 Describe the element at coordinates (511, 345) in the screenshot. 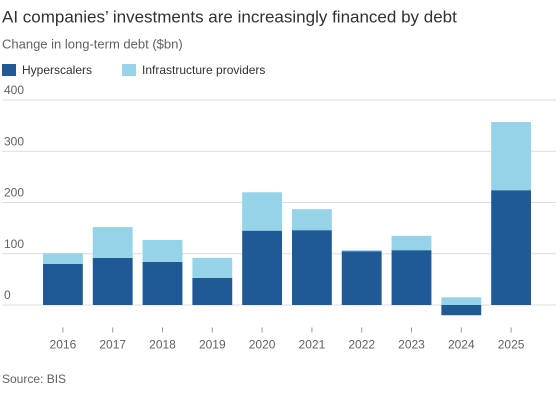

I see `x-tick-label: 2025` at that location.